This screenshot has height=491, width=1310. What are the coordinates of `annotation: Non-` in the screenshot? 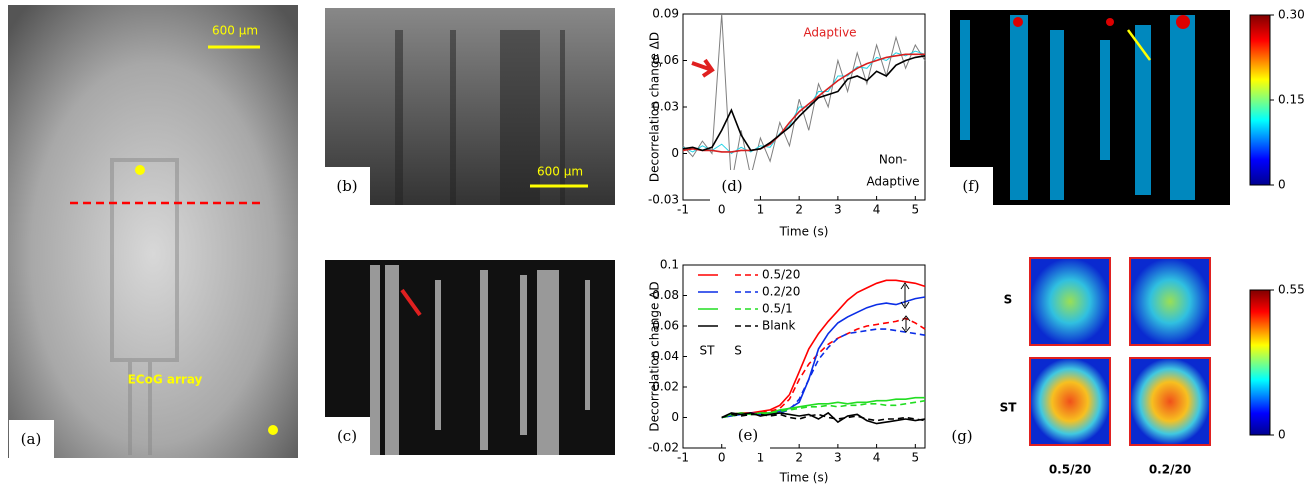 It's located at (893, 160).